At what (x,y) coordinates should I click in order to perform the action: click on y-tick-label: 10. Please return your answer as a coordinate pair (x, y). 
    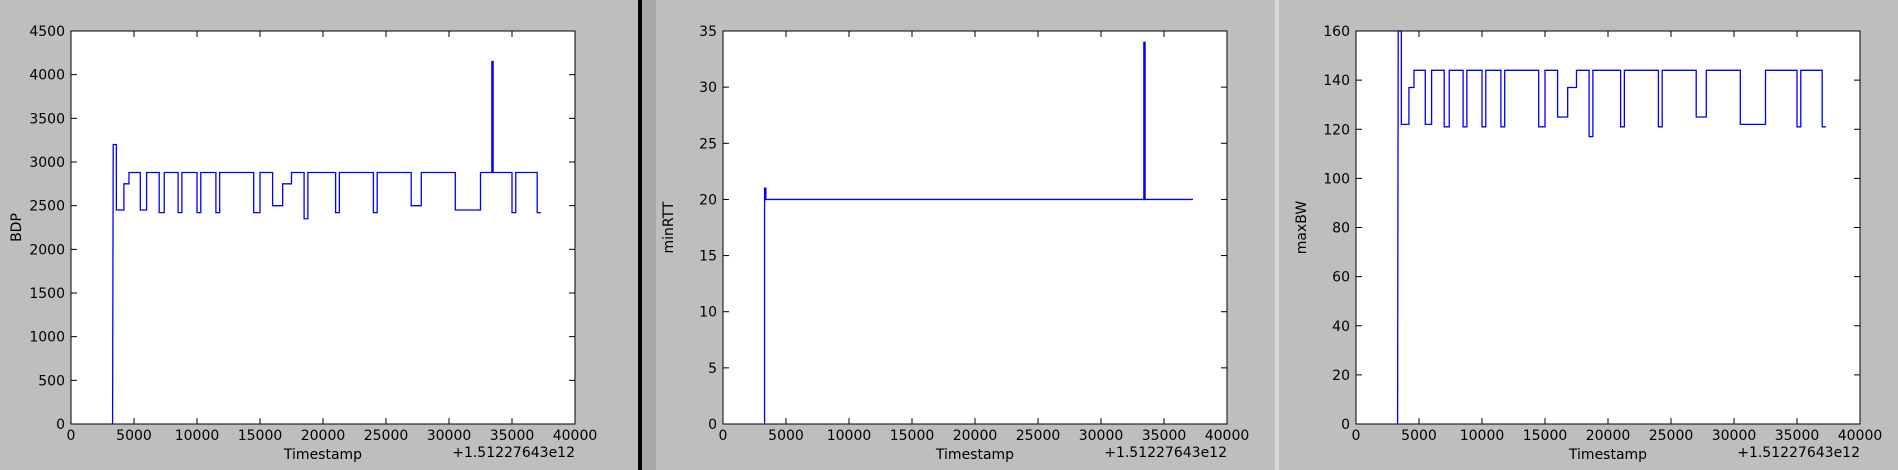
    Looking at the image, I should click on (708, 313).